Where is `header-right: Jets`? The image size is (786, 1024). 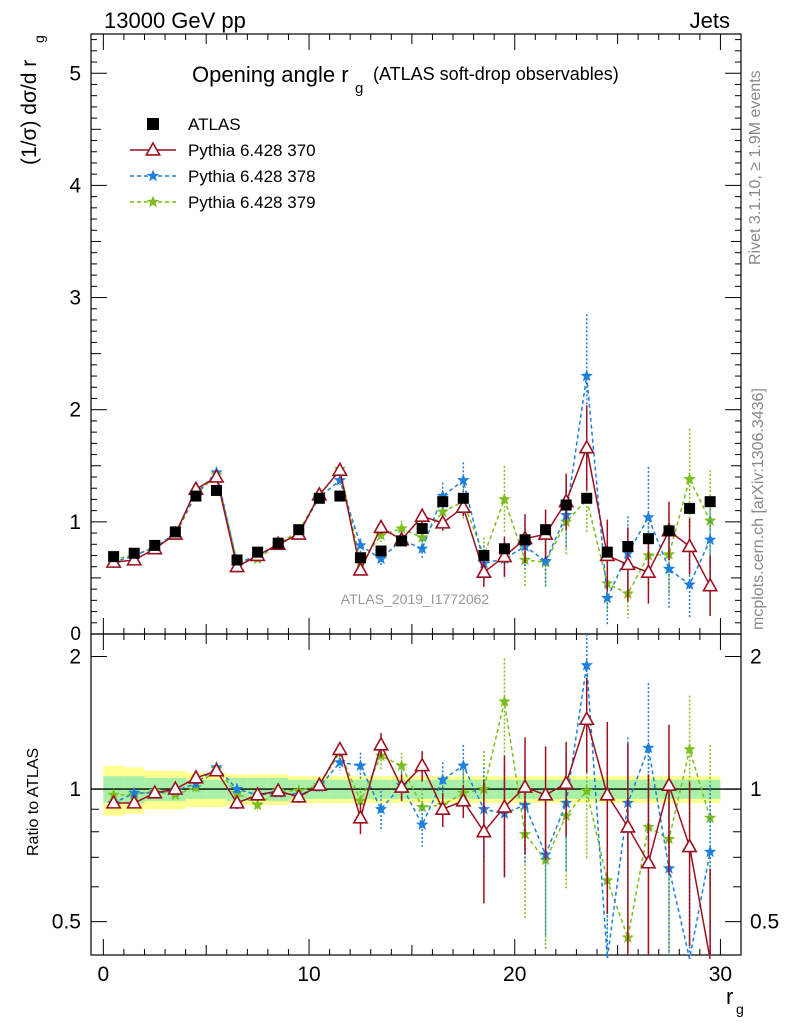 header-right: Jets is located at coordinates (710, 20).